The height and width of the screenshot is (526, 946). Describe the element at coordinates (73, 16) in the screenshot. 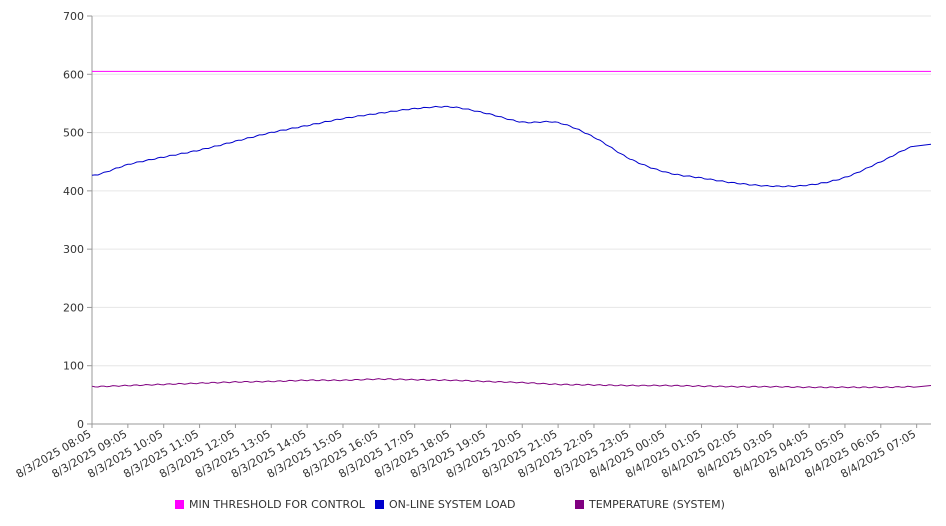

I see `y-tick-label: 700` at that location.